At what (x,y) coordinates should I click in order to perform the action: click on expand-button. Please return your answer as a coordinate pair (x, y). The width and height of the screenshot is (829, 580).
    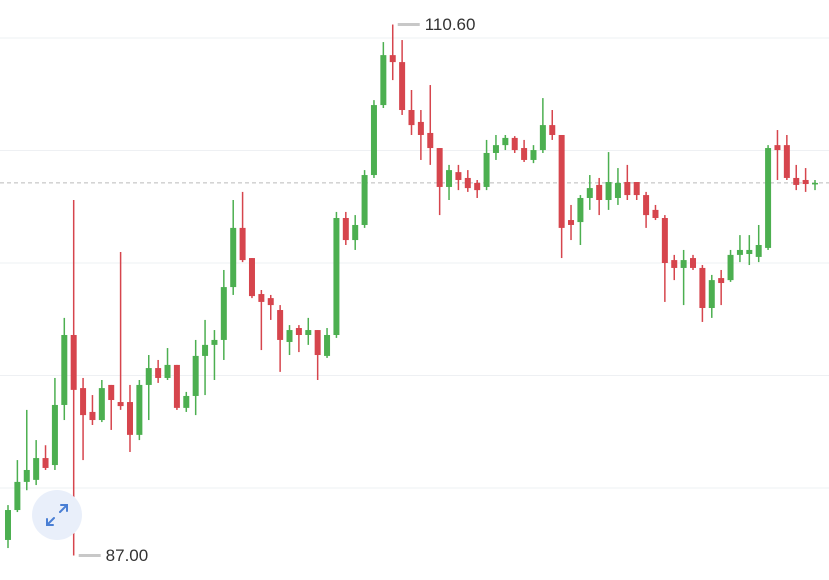
    Looking at the image, I should click on (57, 515).